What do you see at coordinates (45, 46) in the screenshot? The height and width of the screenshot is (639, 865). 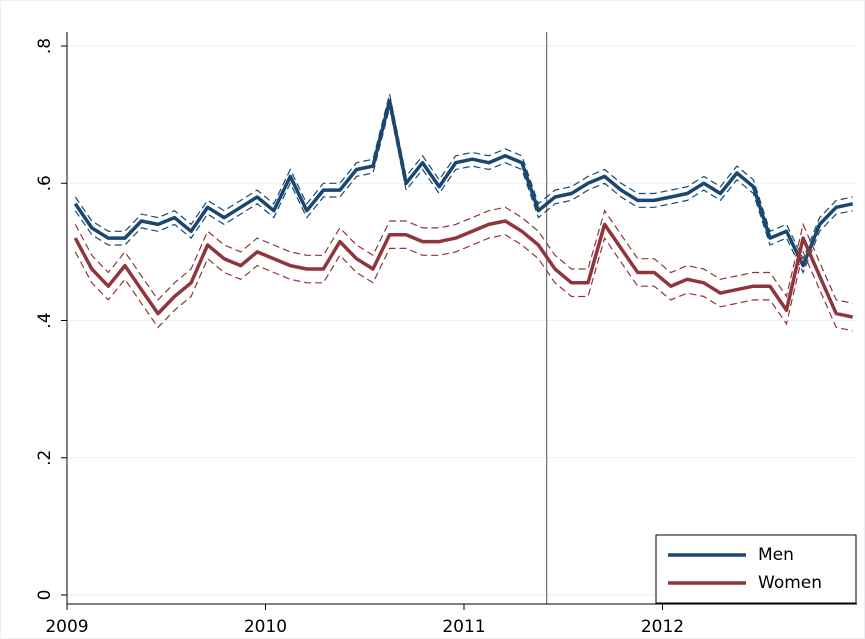 I see `y-tick-label: .8` at bounding box center [45, 46].